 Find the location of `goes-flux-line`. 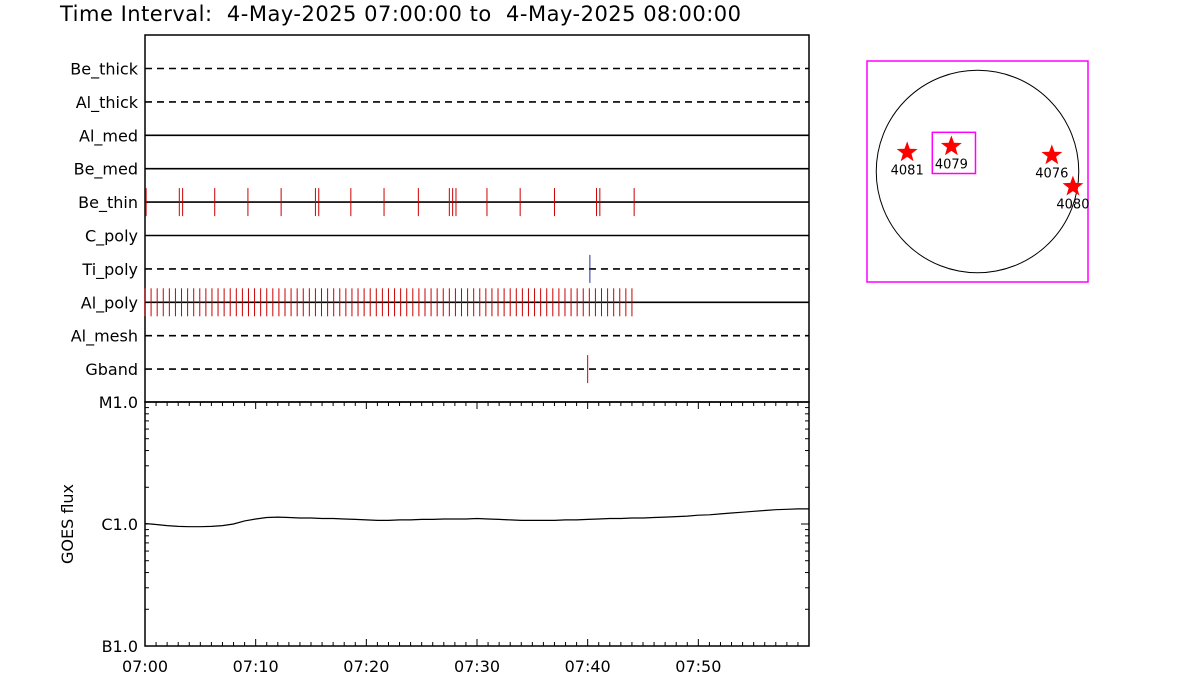

goes-flux-line is located at coordinates (476, 518).